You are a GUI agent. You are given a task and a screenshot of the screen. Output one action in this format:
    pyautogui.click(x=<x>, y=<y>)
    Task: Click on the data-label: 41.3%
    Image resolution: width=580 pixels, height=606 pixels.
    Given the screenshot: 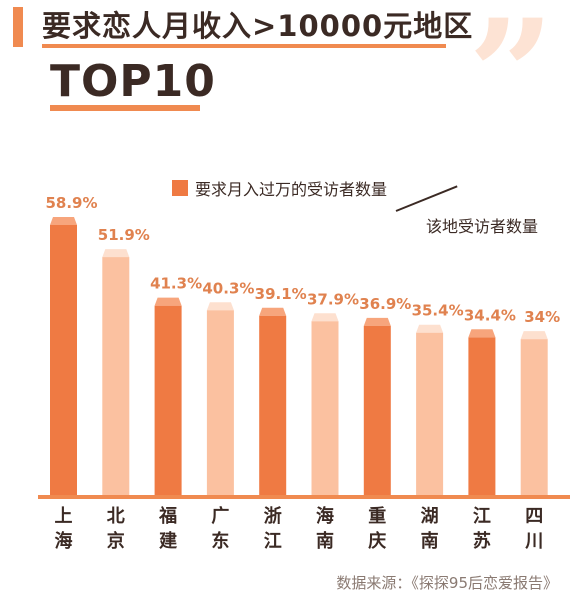 What is the action you would take?
    pyautogui.click(x=176, y=284)
    